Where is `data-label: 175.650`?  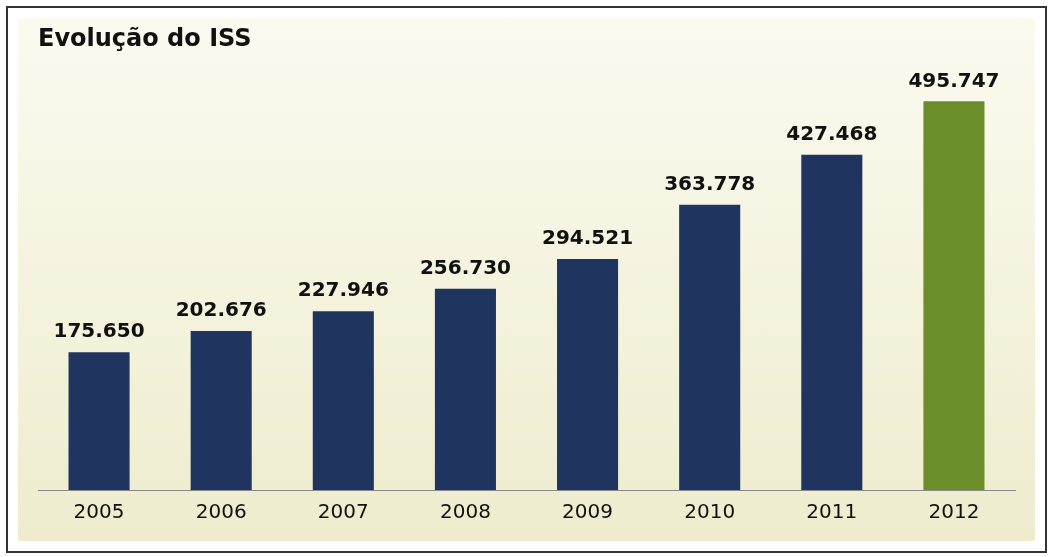
data-label: 175.650 is located at coordinates (99, 330).